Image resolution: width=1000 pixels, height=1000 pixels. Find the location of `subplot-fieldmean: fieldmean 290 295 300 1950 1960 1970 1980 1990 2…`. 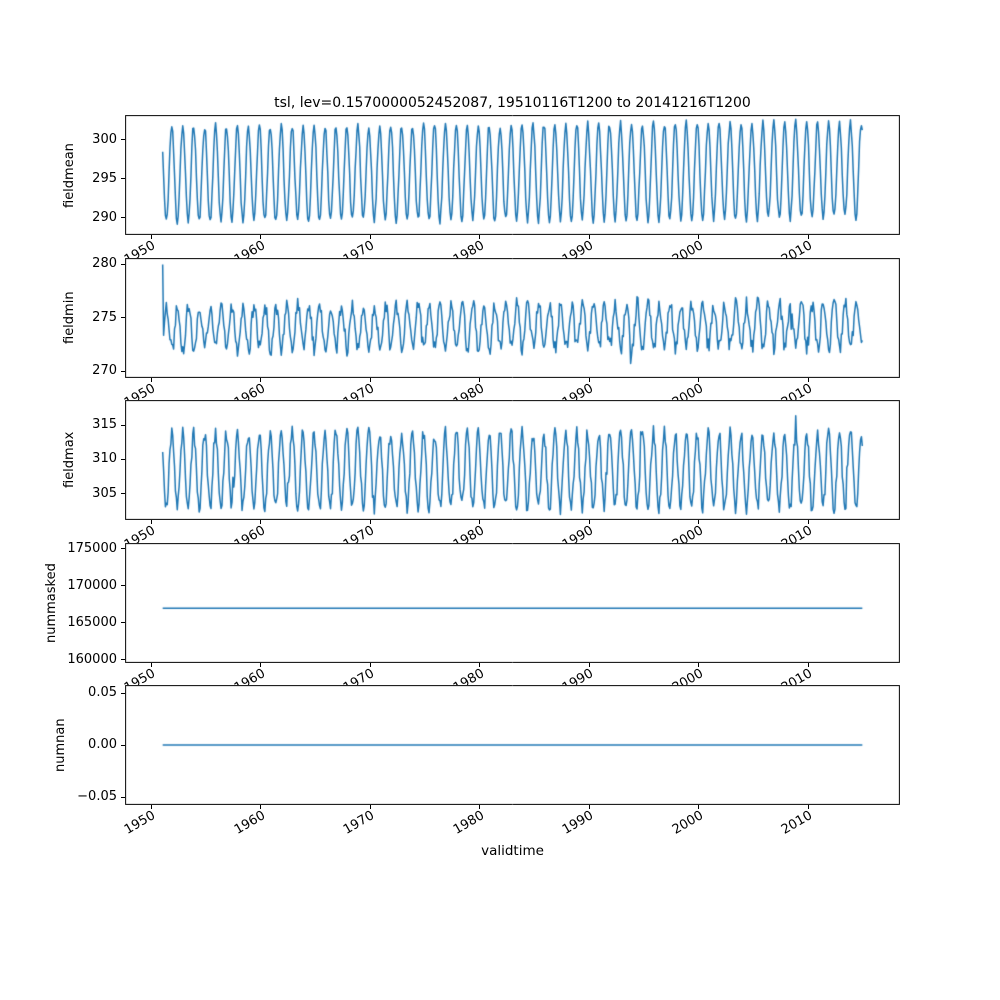

subplot-fieldmean: fieldmean 290 295 300 1950 1960 1970 1980 1990 2… is located at coordinates (481, 191).